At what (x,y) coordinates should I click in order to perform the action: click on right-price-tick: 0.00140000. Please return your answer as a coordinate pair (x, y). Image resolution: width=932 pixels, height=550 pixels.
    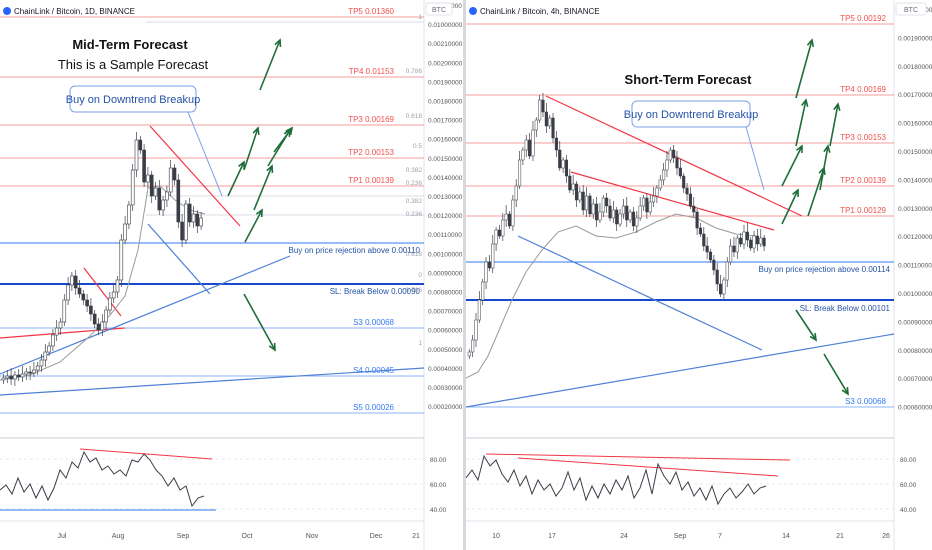
    Looking at the image, I should click on (915, 180).